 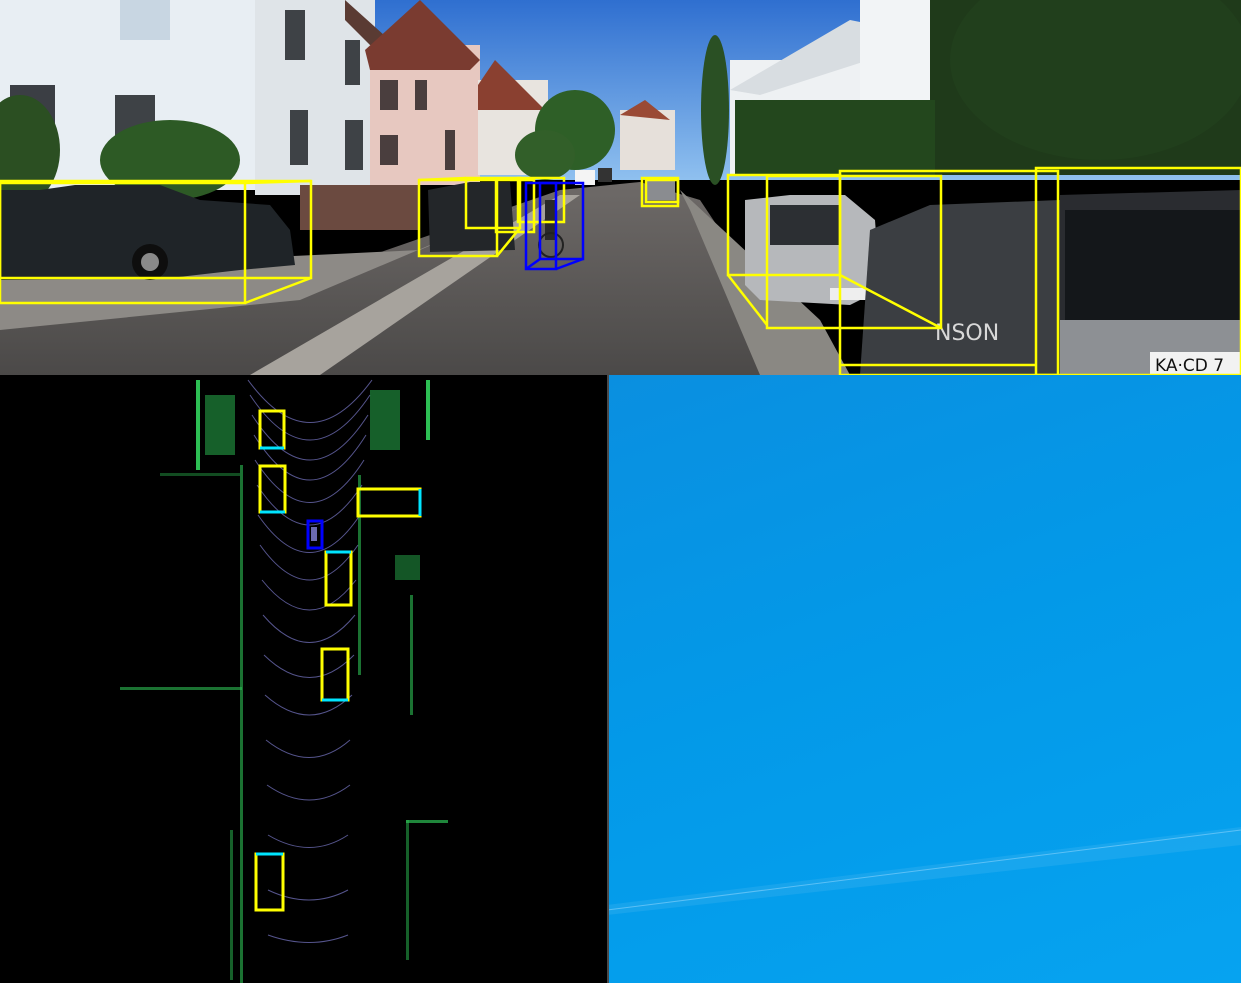 What do you see at coordinates (835, 137) in the screenshot?
I see `hedge-right` at bounding box center [835, 137].